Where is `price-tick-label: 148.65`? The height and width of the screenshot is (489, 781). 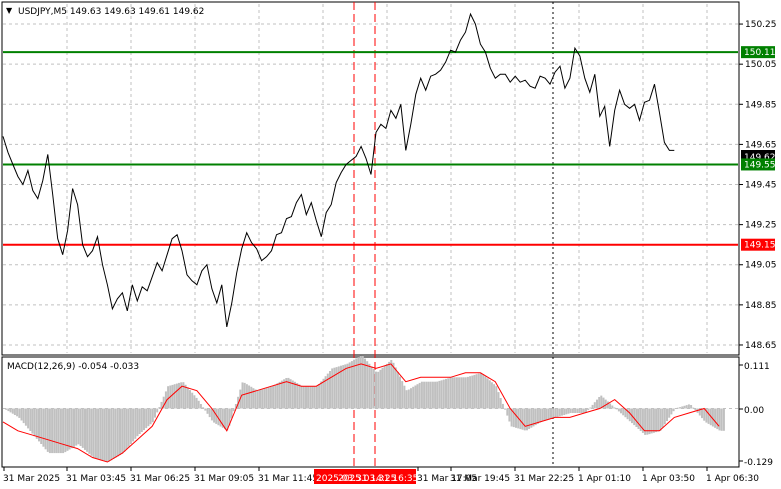
price-tick-label: 148.65 is located at coordinates (761, 346).